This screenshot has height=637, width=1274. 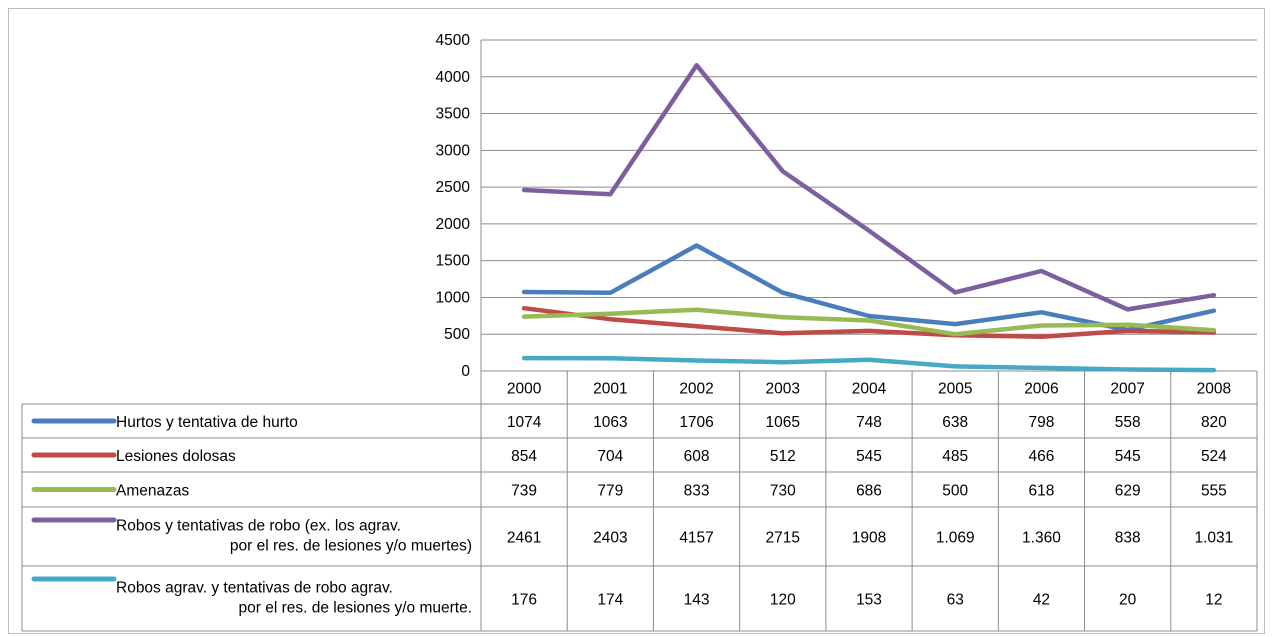 What do you see at coordinates (1041, 600) in the screenshot?
I see `data-cell-value: 42` at bounding box center [1041, 600].